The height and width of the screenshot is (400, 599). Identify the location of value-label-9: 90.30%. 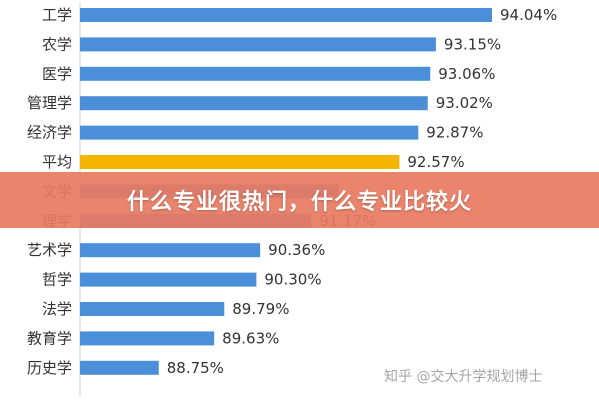
(292, 280).